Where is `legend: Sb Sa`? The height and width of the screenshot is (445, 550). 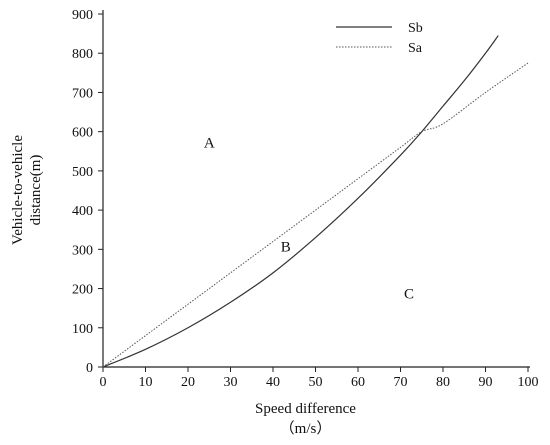 legend: Sb Sa is located at coordinates (379, 38).